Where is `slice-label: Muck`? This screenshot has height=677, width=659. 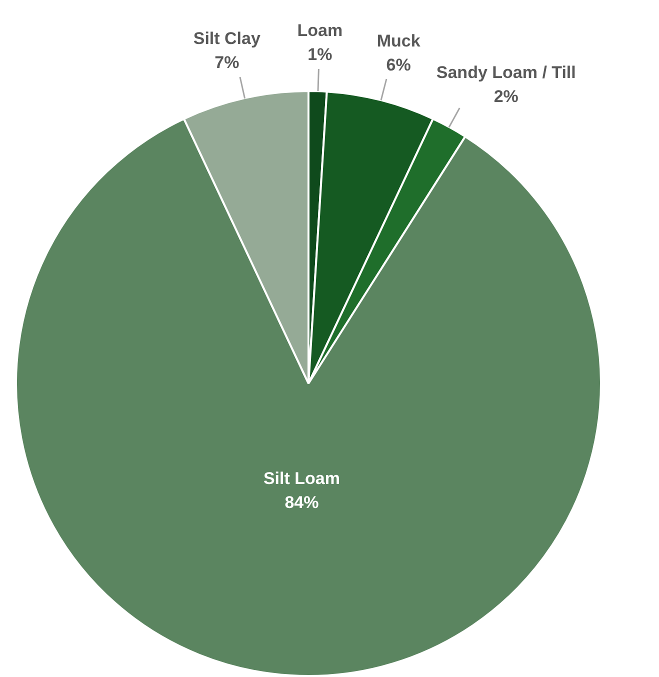 slice-label: Muck is located at coordinates (398, 40).